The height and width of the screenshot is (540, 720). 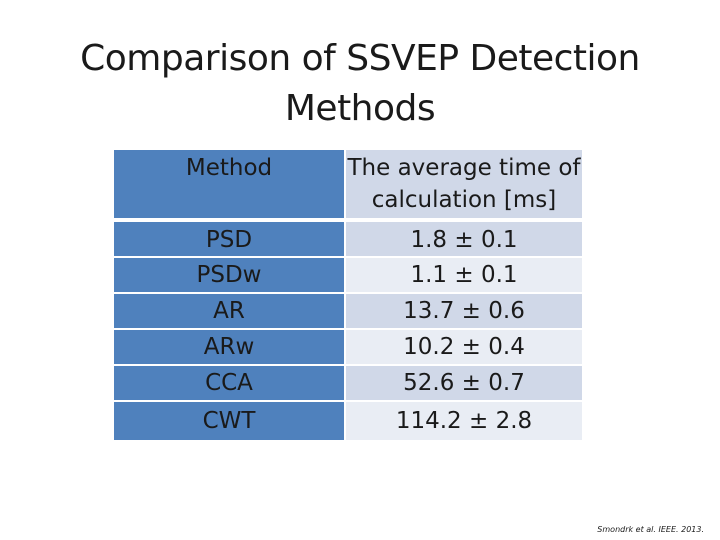 What do you see at coordinates (360, 83) in the screenshot?
I see `slide-title: Comparison of SSVEP Detection Methods` at bounding box center [360, 83].